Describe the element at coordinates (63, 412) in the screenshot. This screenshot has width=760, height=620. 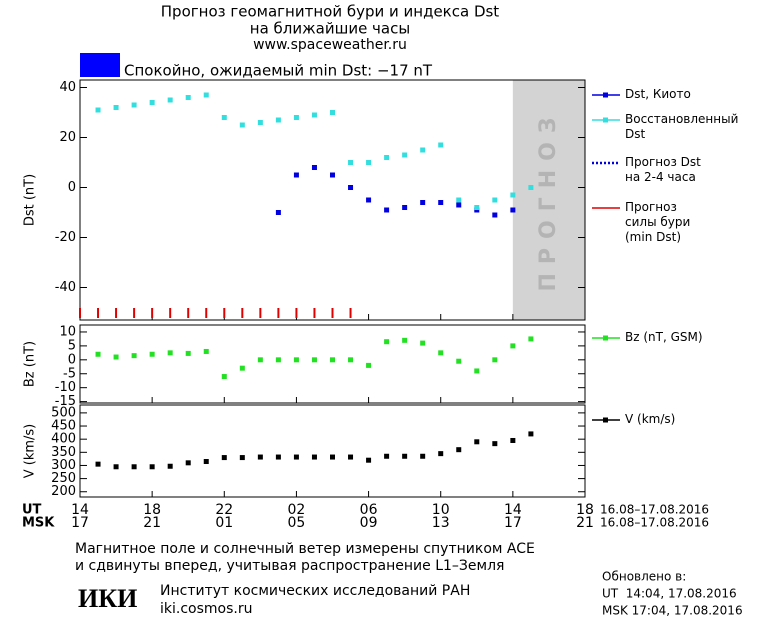
I see `y-tick-label: 500` at that location.